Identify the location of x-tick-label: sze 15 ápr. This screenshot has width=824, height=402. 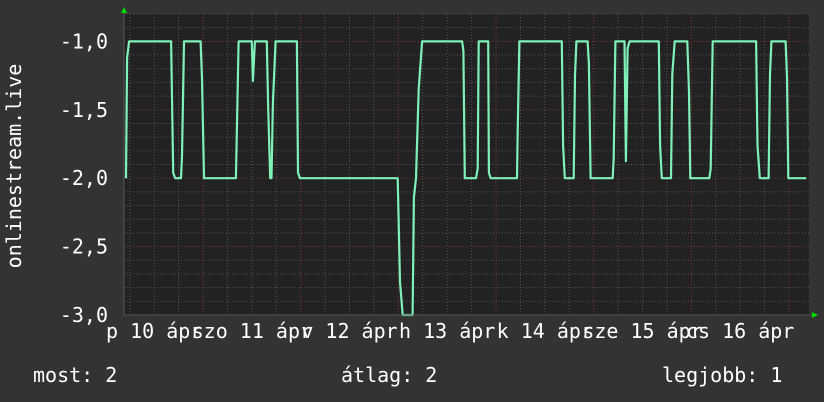
(642, 331).